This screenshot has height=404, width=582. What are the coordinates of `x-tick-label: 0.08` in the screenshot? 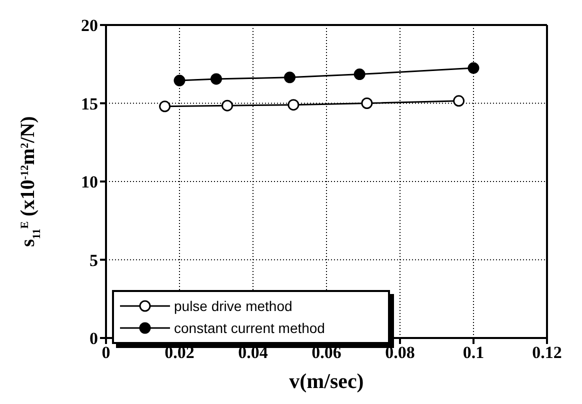 It's located at (400, 352).